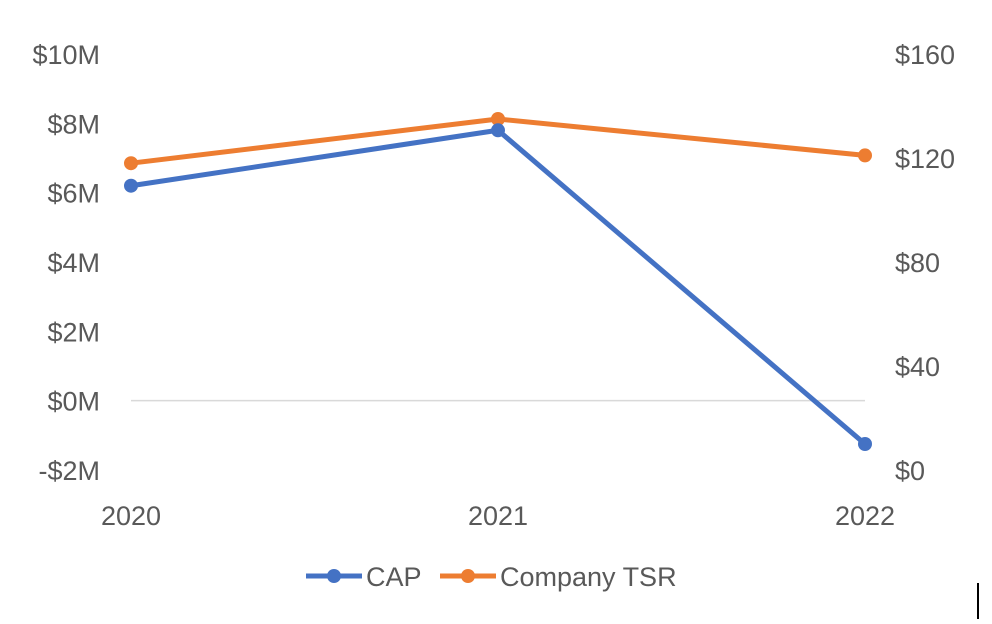  I want to click on right-tick-label: $80, so click(917, 263).